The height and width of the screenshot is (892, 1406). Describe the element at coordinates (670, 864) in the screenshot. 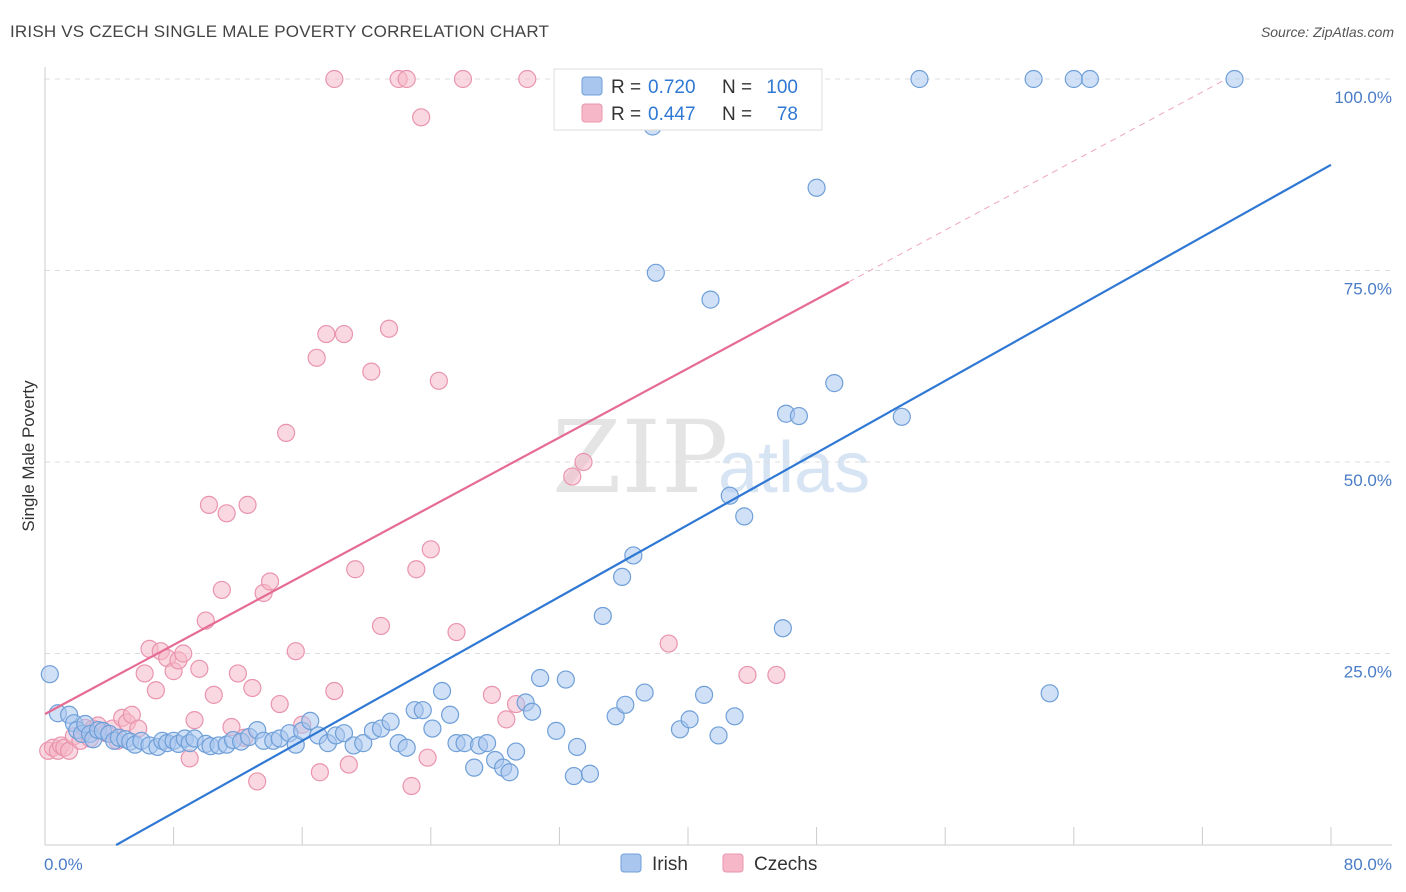

I see `bottom-legend-irish-label: Irish` at that location.